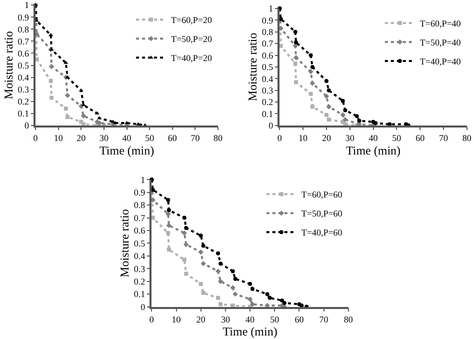  What do you see at coordinates (322, 195) in the screenshot?
I see `legend-label: T=60,P=60` at bounding box center [322, 195].